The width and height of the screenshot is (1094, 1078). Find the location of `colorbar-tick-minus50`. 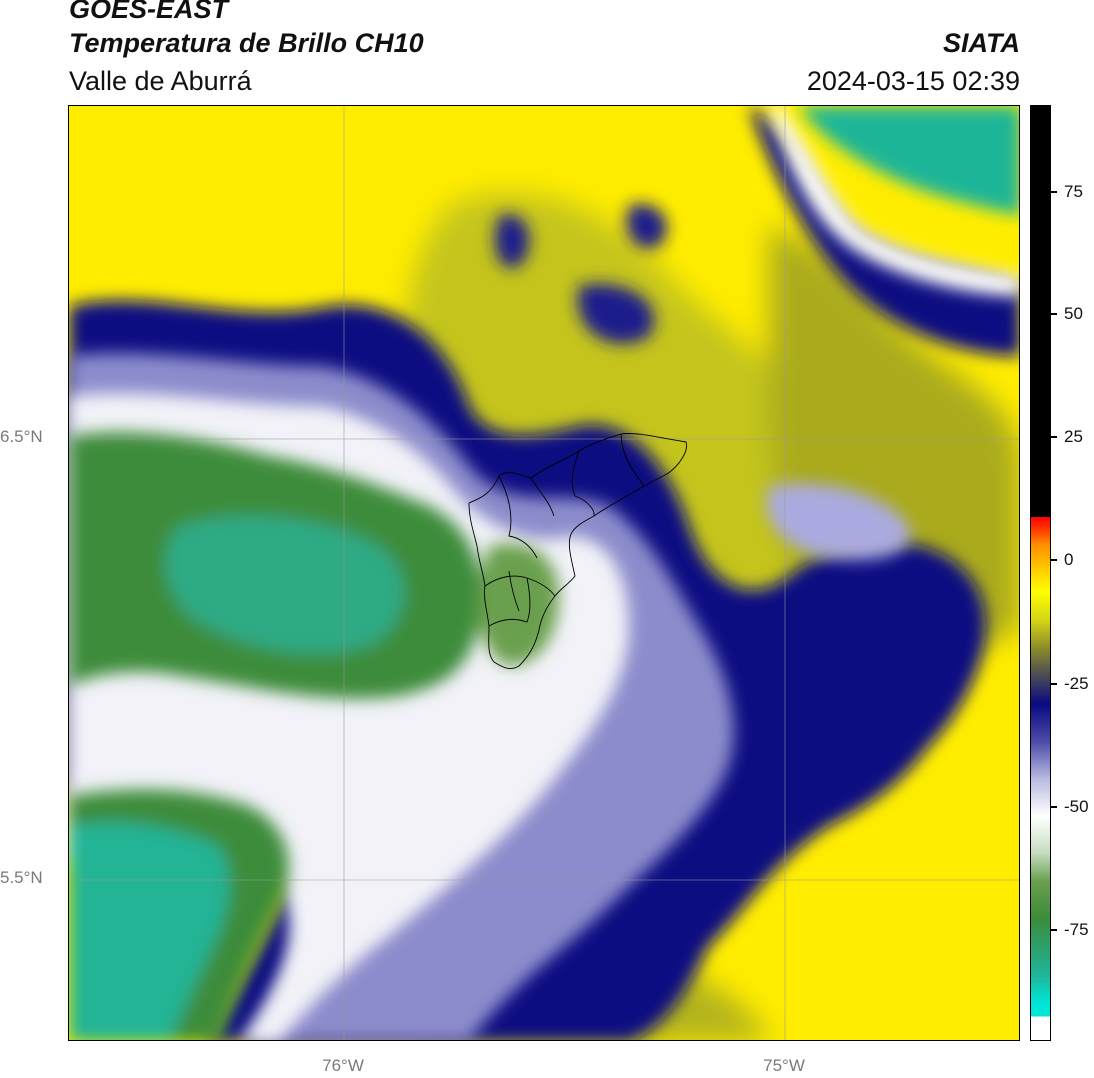

colorbar-tick-minus50 is located at coordinates (1054, 807).